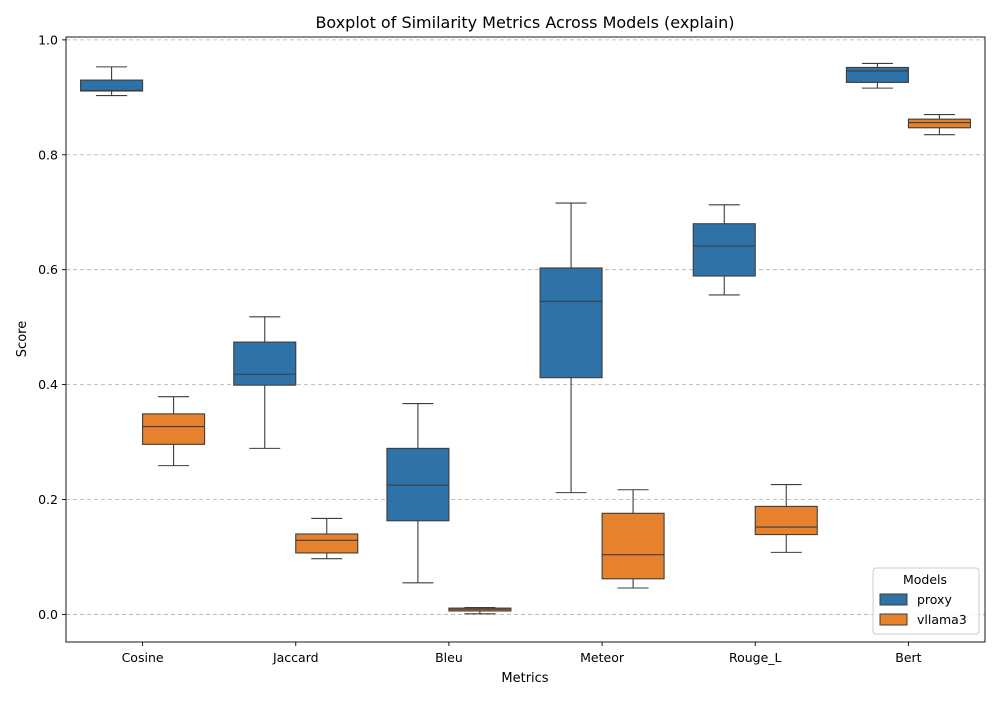 The image size is (1000, 704). I want to click on legend-swatch-vllama3, so click(893, 619).